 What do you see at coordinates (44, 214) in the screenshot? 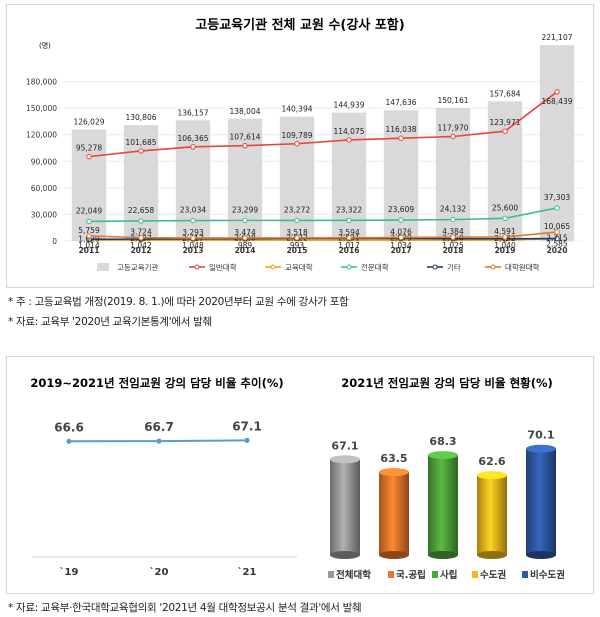
I see `y-tick-label: 30,000` at bounding box center [44, 214].